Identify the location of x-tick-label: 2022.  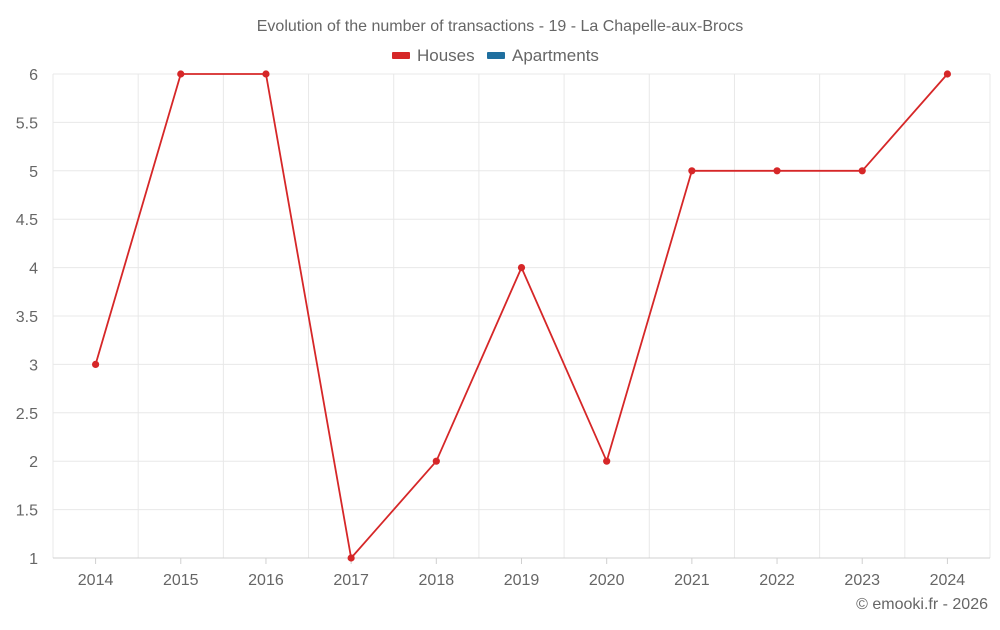
(777, 580).